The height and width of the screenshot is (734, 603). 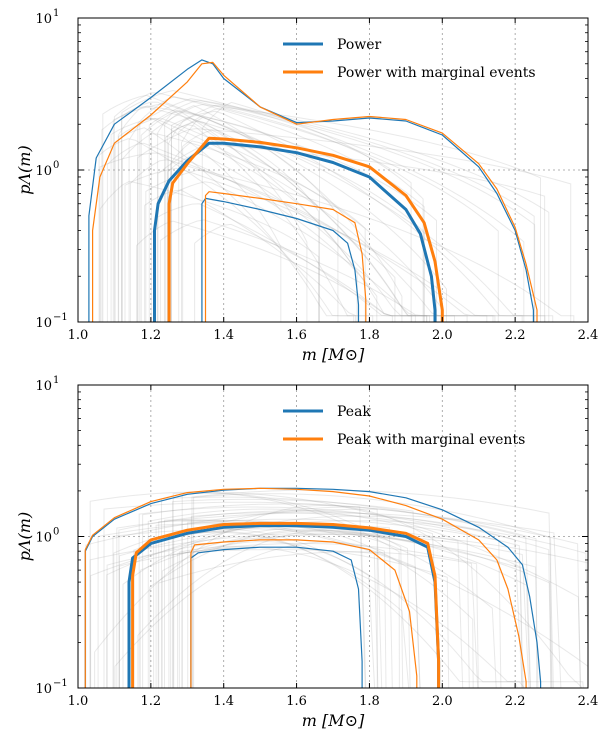 What do you see at coordinates (280, 259) in the screenshot?
I see `series-line-blue-lower` at bounding box center [280, 259].